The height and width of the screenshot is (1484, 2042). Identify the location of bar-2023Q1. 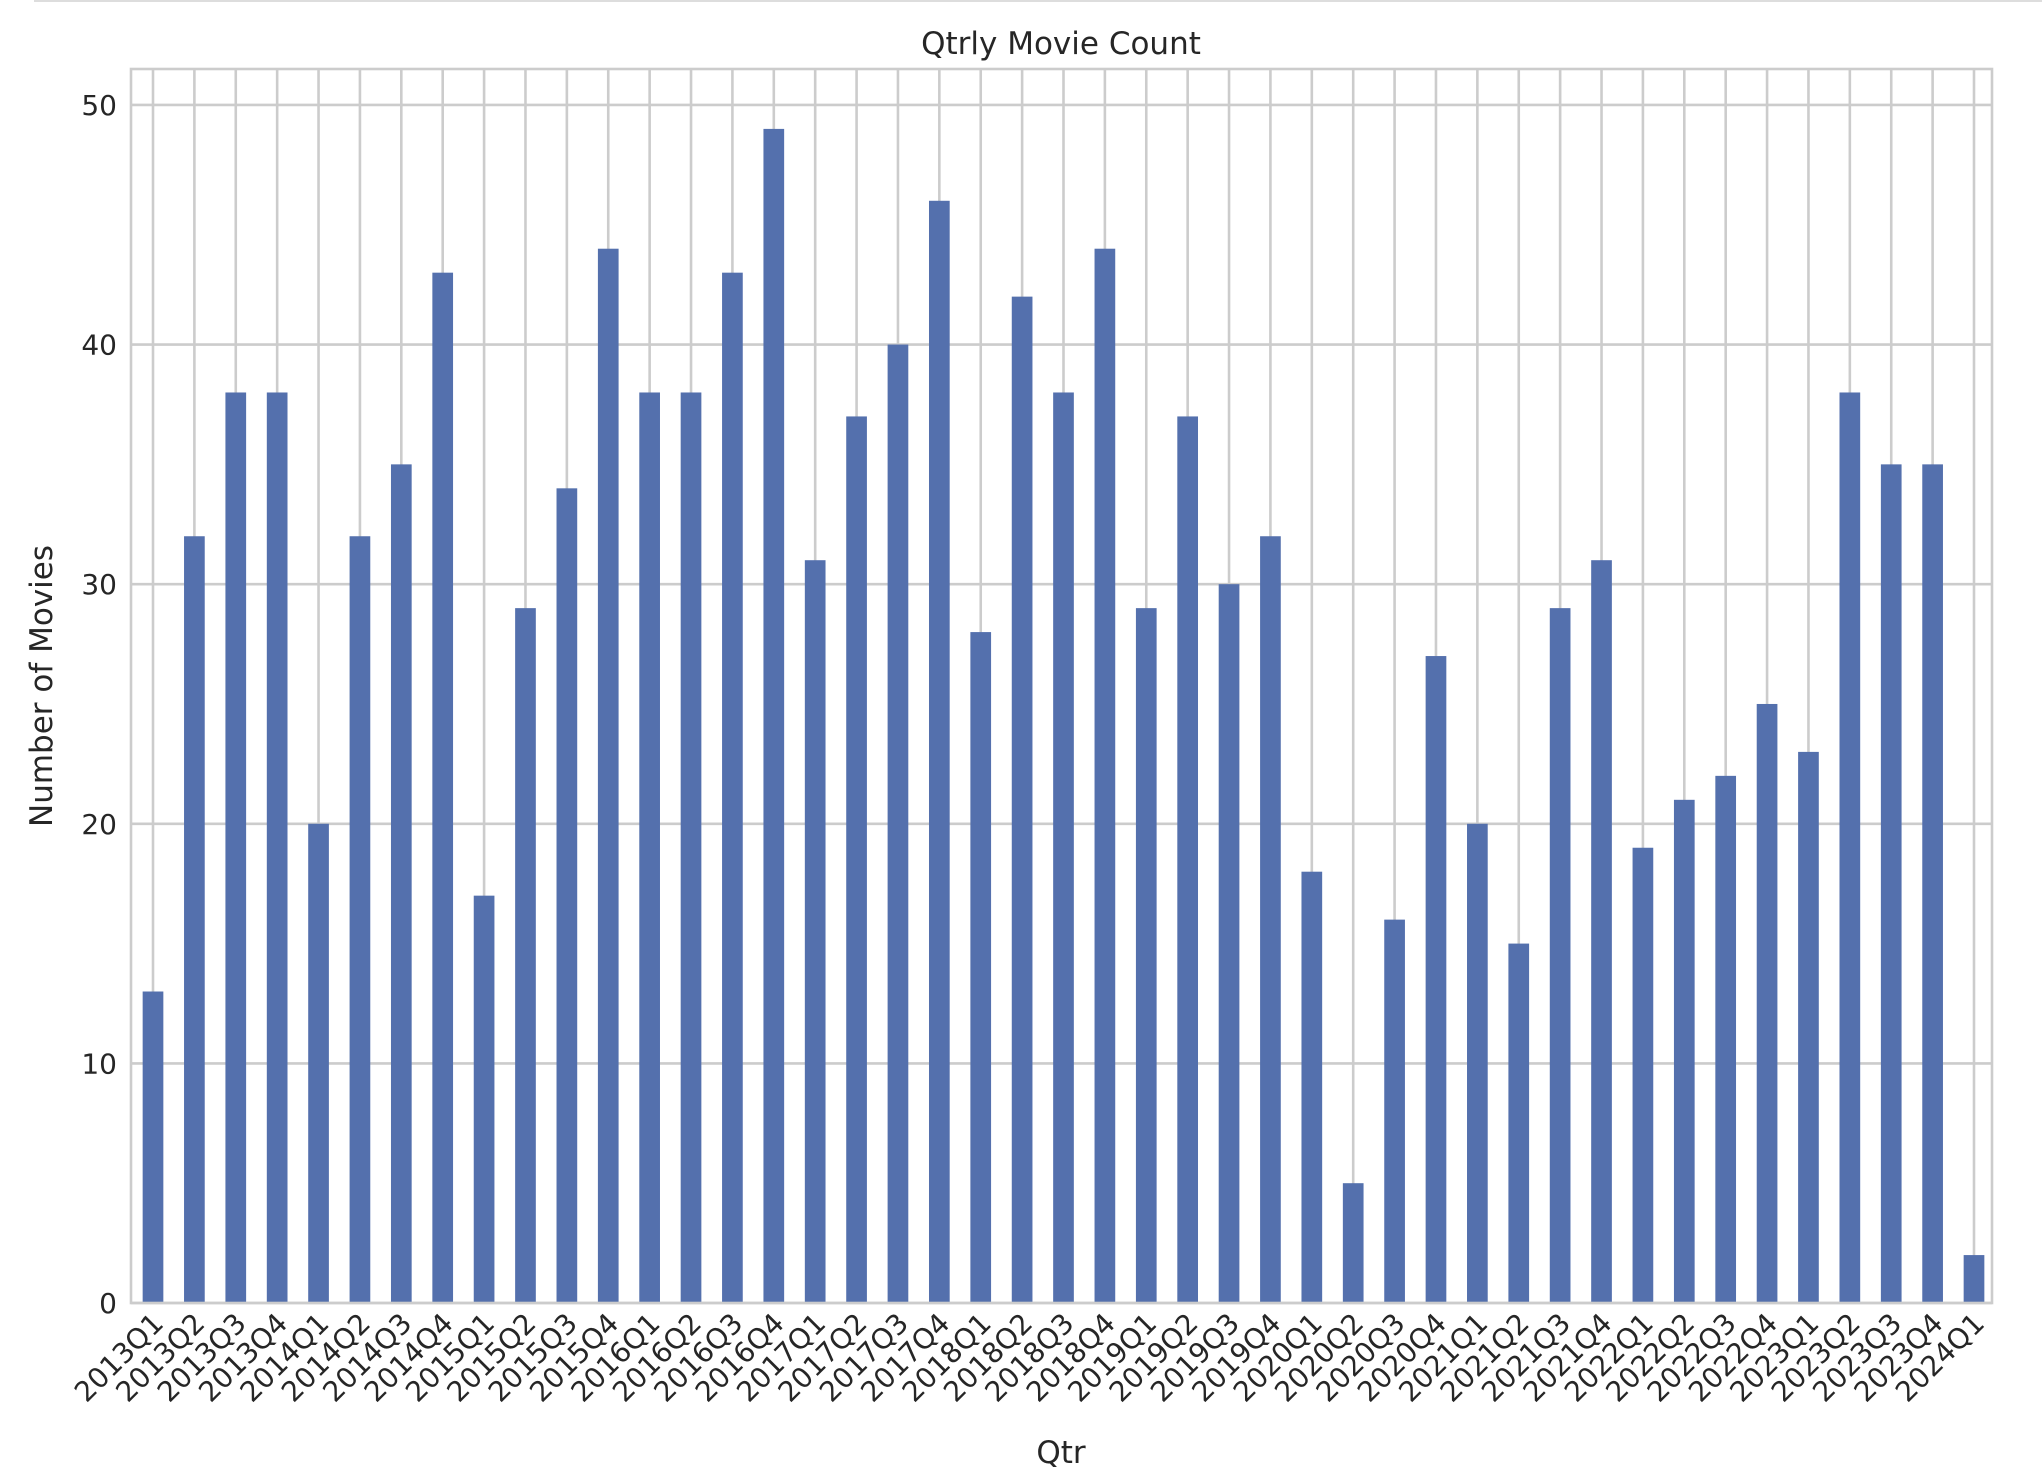
(1808, 1027).